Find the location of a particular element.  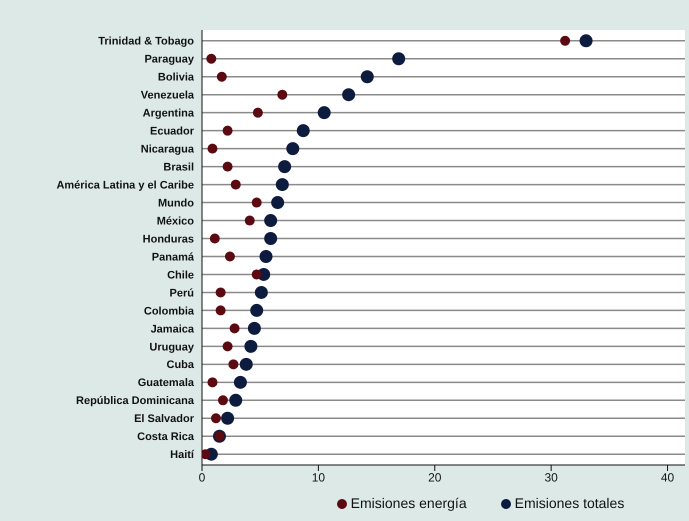

y-tick-label: Guatemala is located at coordinates (166, 383).